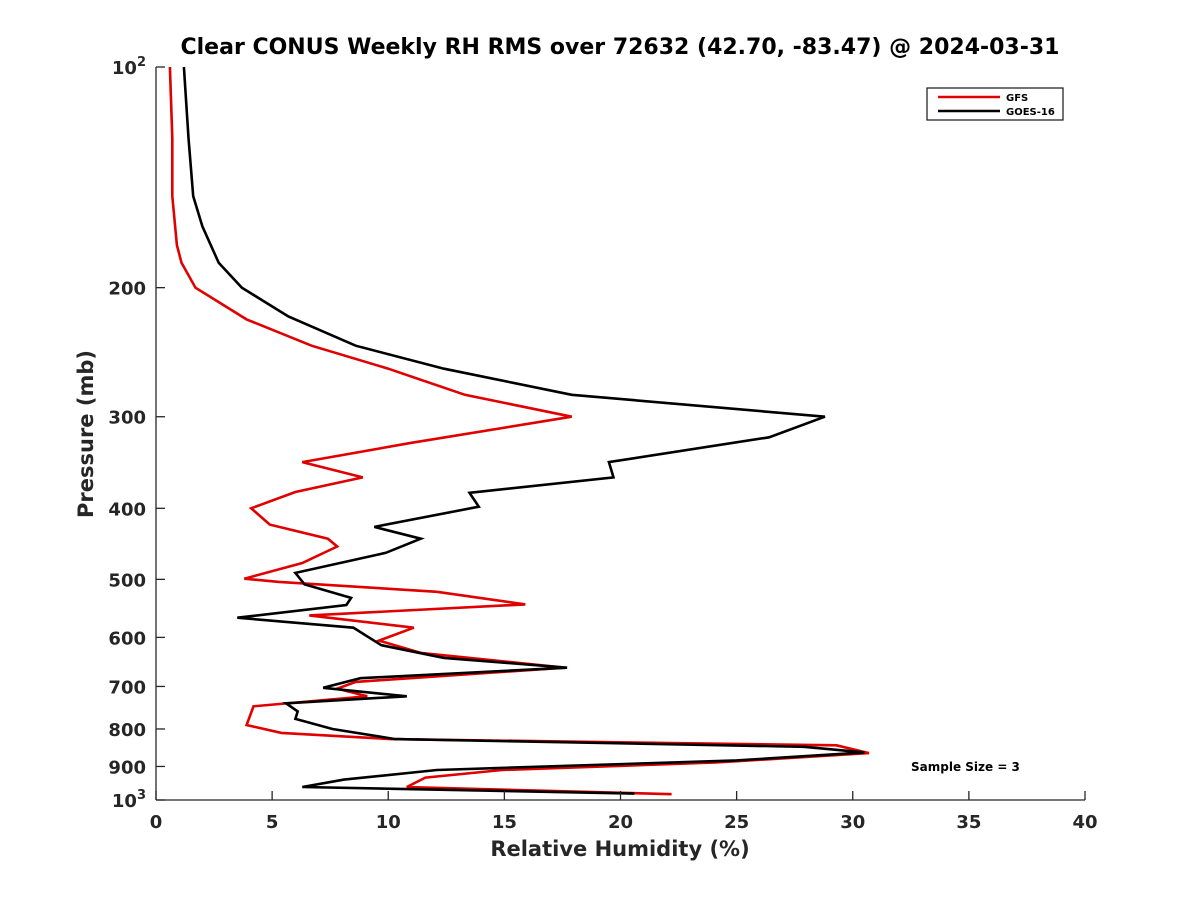  What do you see at coordinates (86, 434) in the screenshot?
I see `y-axis-label: Pressure (mb)` at bounding box center [86, 434].